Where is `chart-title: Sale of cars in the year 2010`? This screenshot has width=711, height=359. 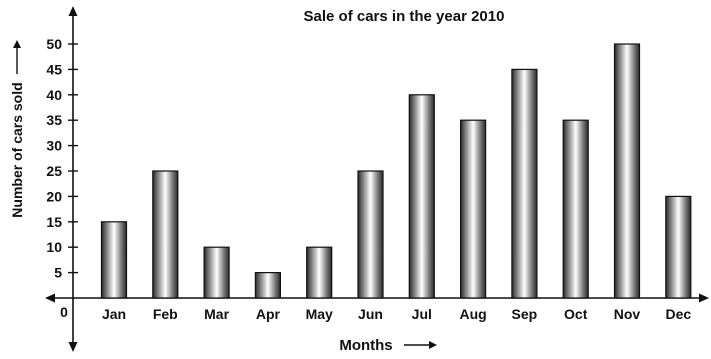
chart-title: Sale of cars in the year 2010 is located at coordinates (404, 16).